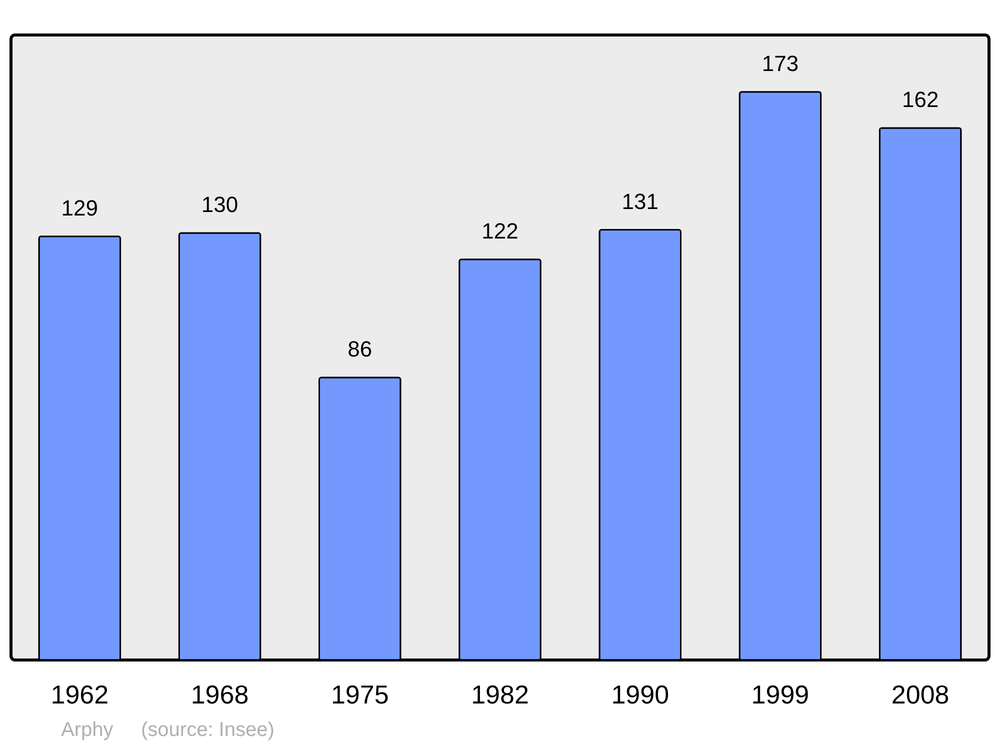  Describe the element at coordinates (640, 695) in the screenshot. I see `x-tick-label: 1990` at that location.